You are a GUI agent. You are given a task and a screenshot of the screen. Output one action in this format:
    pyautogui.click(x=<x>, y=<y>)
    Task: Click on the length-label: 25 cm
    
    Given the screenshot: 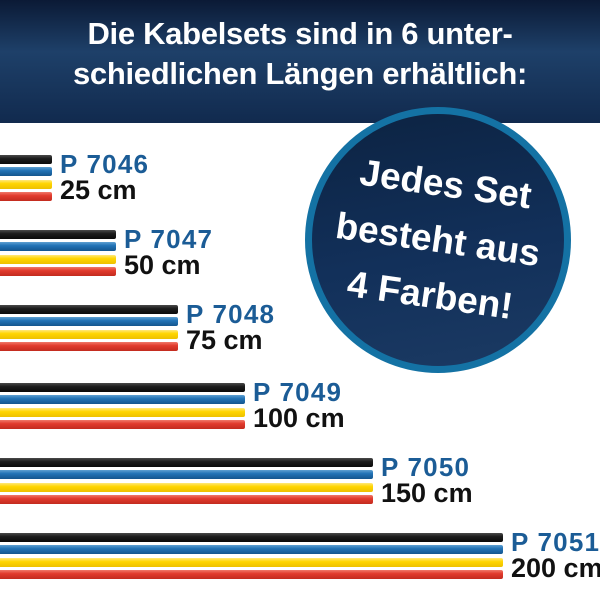 What is the action you would take?
    pyautogui.click(x=98, y=190)
    